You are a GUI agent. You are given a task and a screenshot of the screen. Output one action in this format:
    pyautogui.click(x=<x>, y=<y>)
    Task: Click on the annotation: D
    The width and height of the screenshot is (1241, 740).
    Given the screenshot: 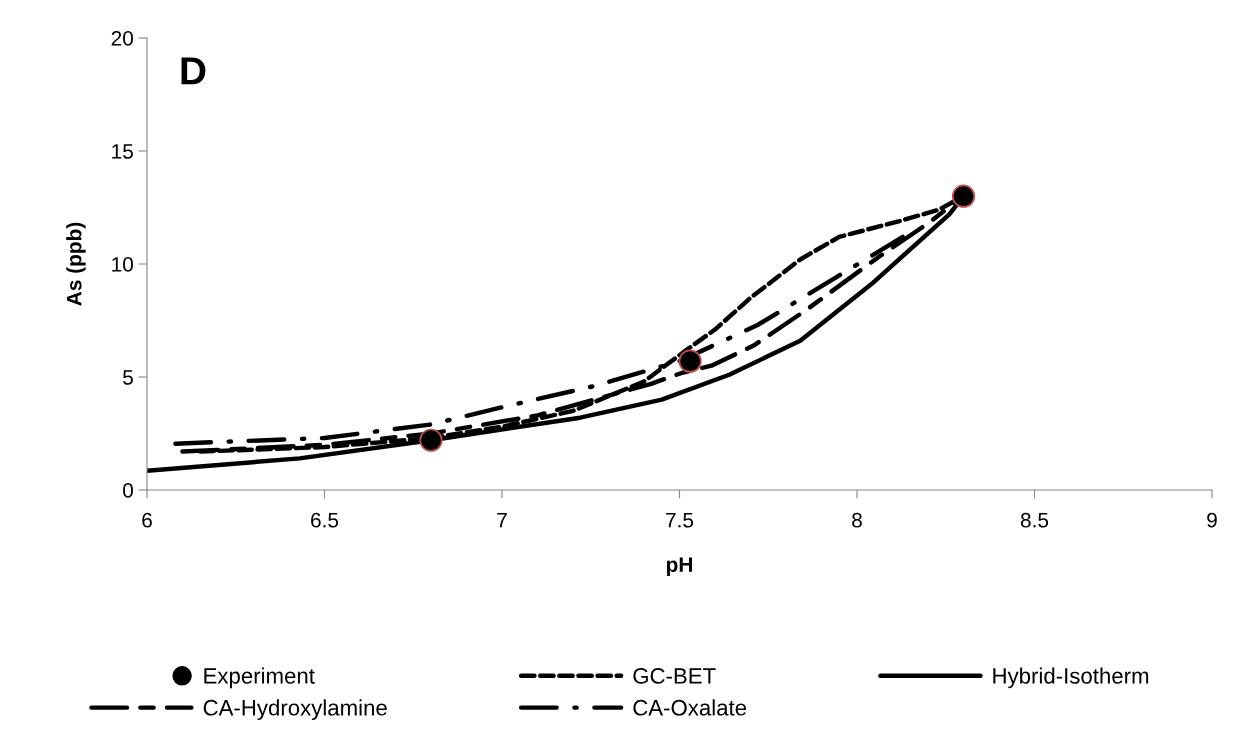 What is the action you would take?
    pyautogui.click(x=193, y=71)
    